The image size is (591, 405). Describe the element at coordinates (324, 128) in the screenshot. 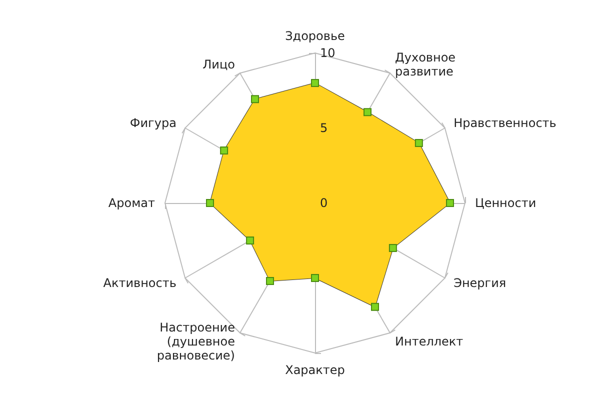

I see `y-tick-label: 5` at that location.